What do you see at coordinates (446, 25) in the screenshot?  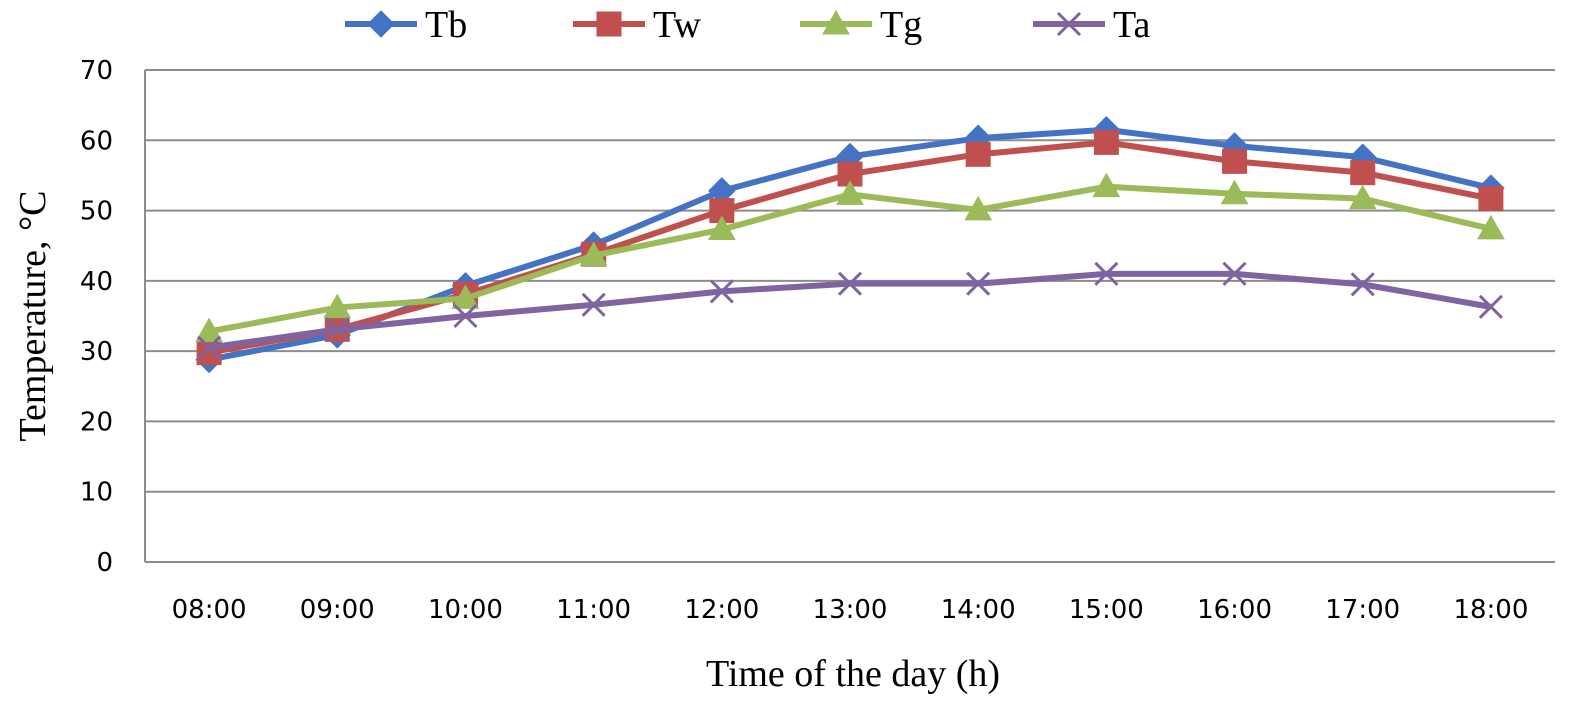 I see `legend-label: Tb` at bounding box center [446, 25].